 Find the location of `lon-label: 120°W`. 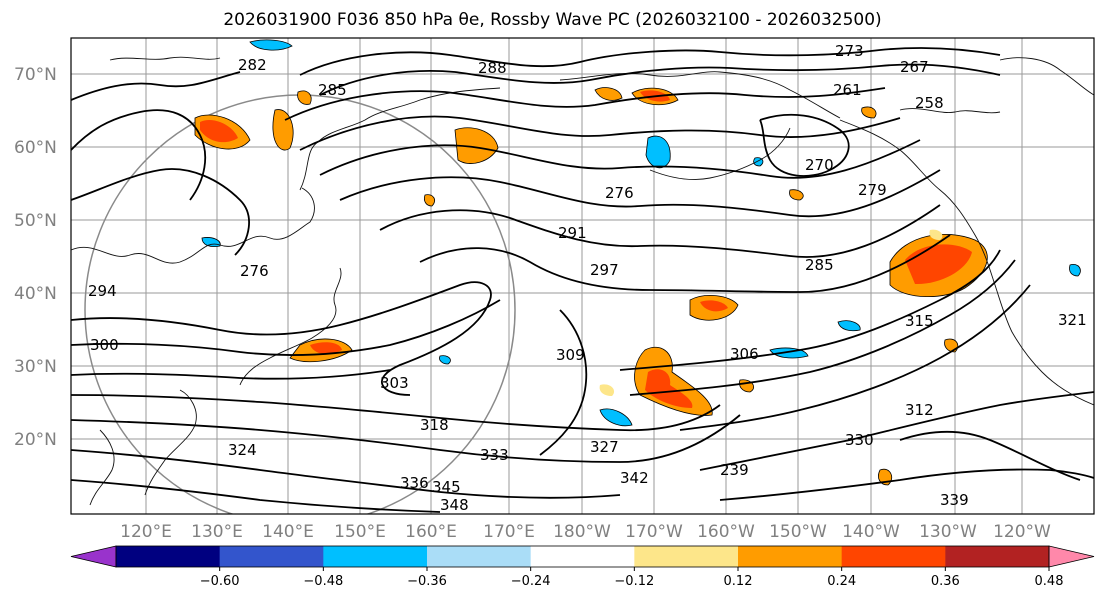

lon-label: 120°W is located at coordinates (1022, 532).